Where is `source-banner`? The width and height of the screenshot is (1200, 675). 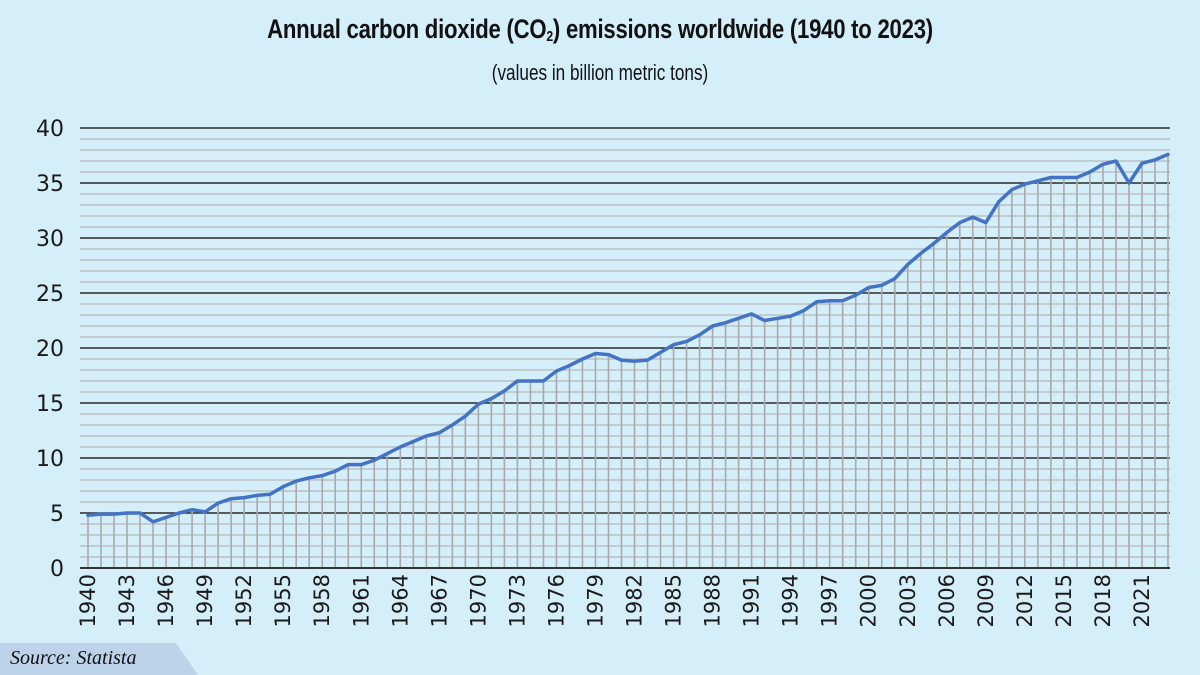
source-banner is located at coordinates (99, 659).